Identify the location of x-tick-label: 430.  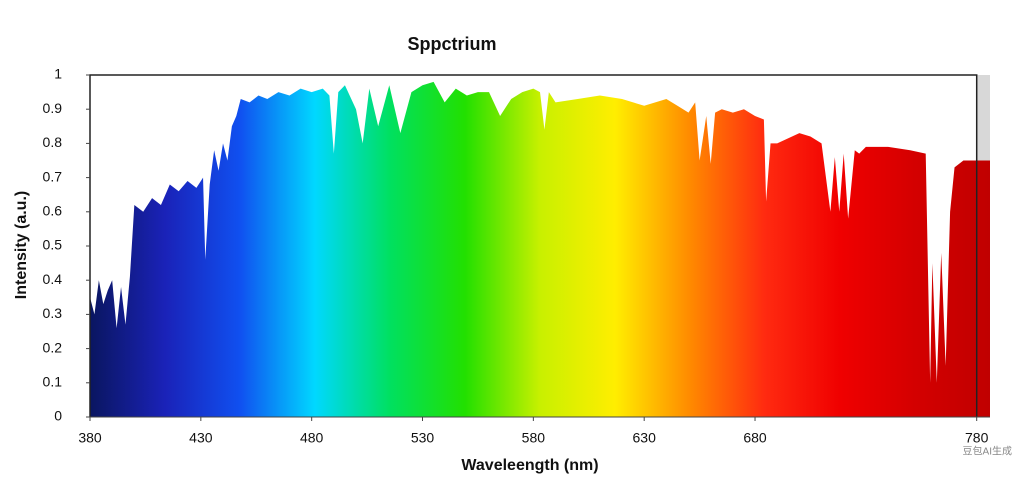
(201, 438).